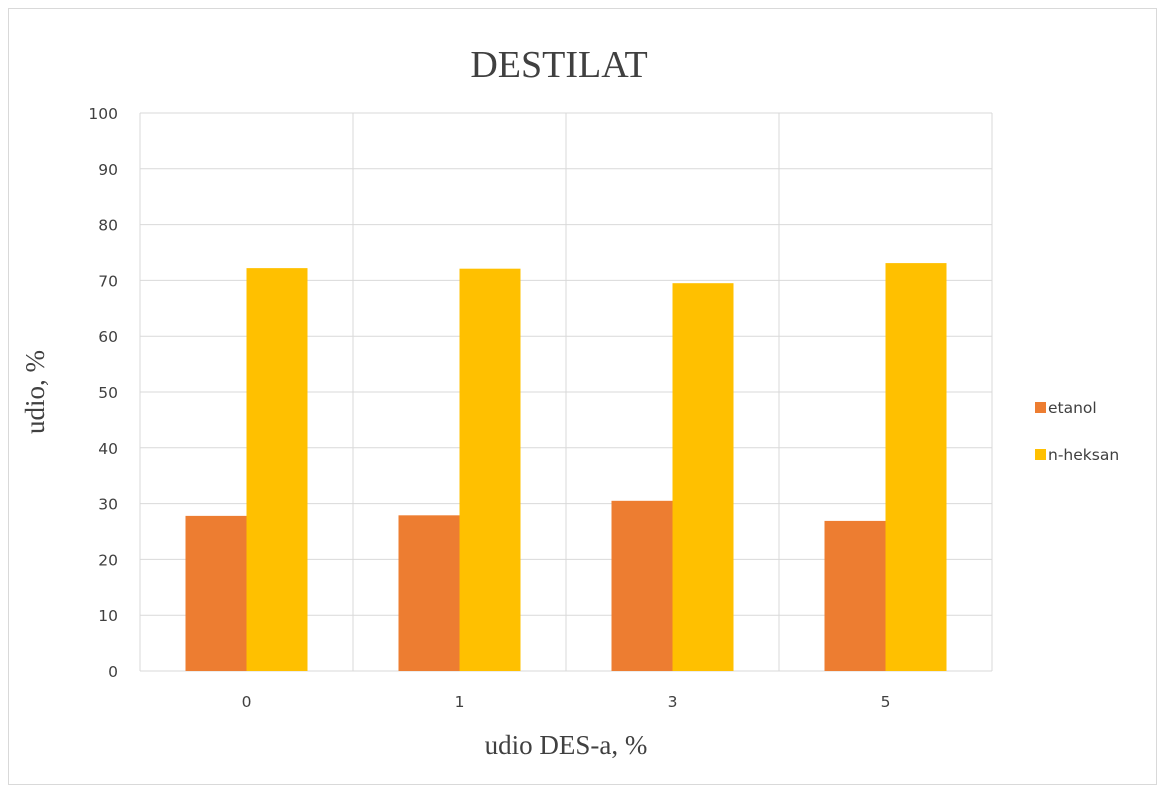 The image size is (1159, 787). I want to click on legend: etanol n-heksan, so click(1077, 431).